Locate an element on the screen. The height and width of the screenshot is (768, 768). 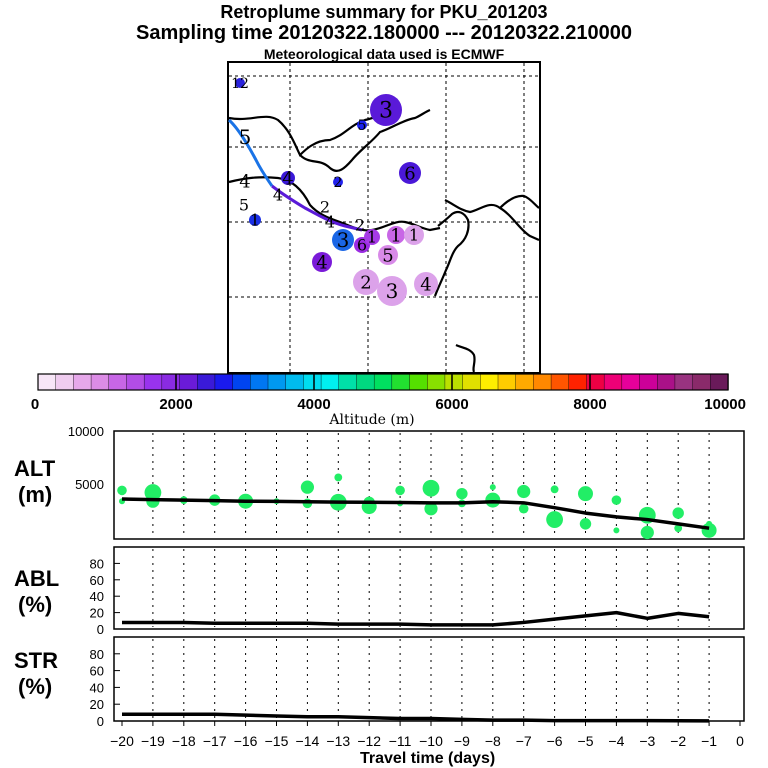
colorbar-tick-label: 2000 is located at coordinates (175, 404).